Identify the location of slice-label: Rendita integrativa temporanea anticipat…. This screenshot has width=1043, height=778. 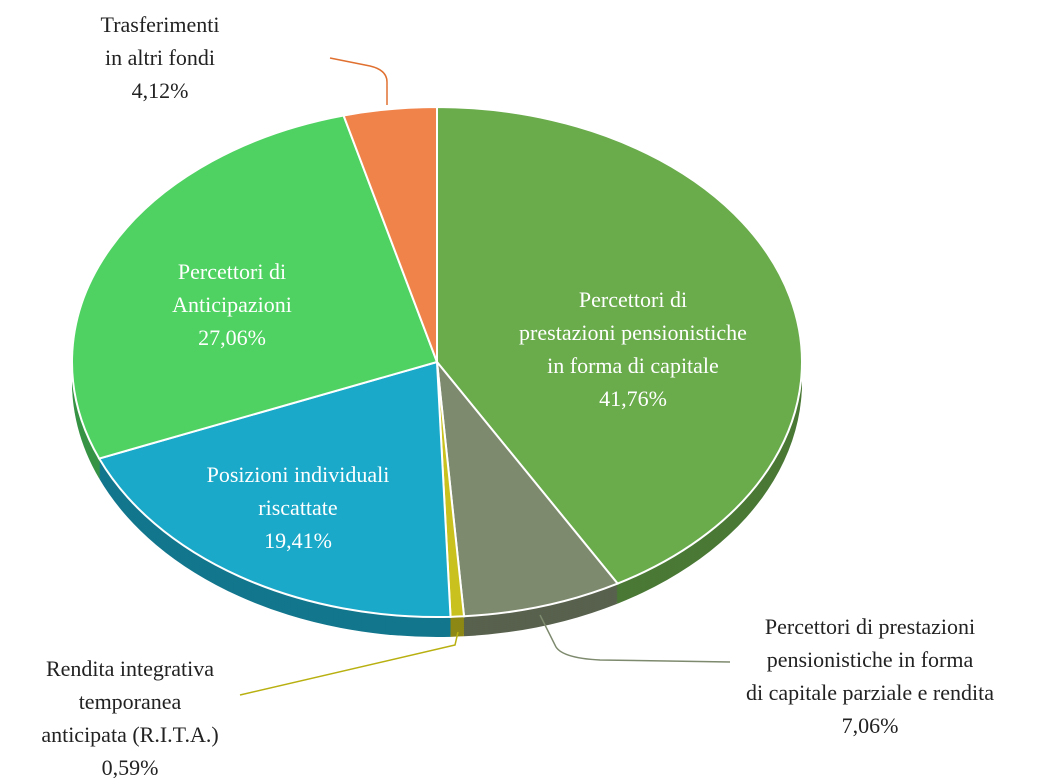
(129, 715).